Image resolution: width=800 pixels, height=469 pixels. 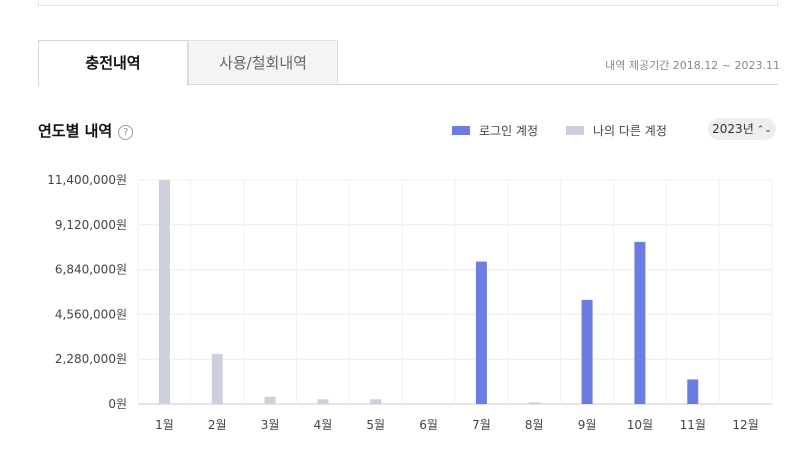 I want to click on legend-other-account: 나의 다른 계정, so click(x=616, y=130).